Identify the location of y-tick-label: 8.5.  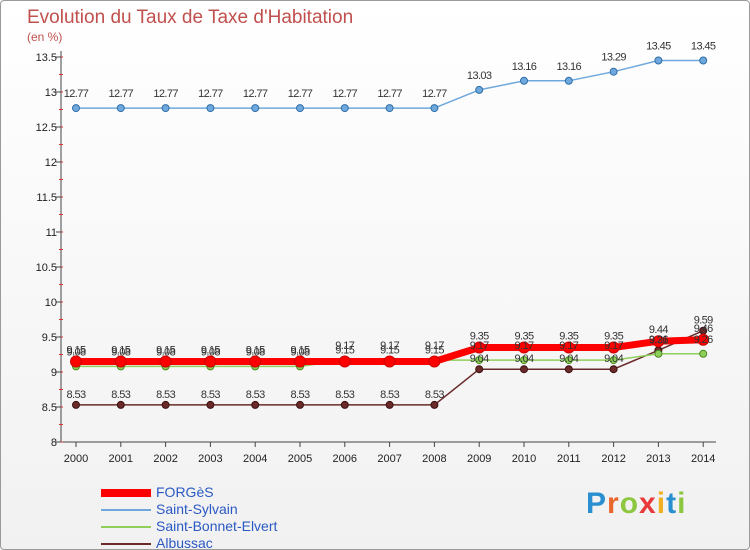
(49, 408).